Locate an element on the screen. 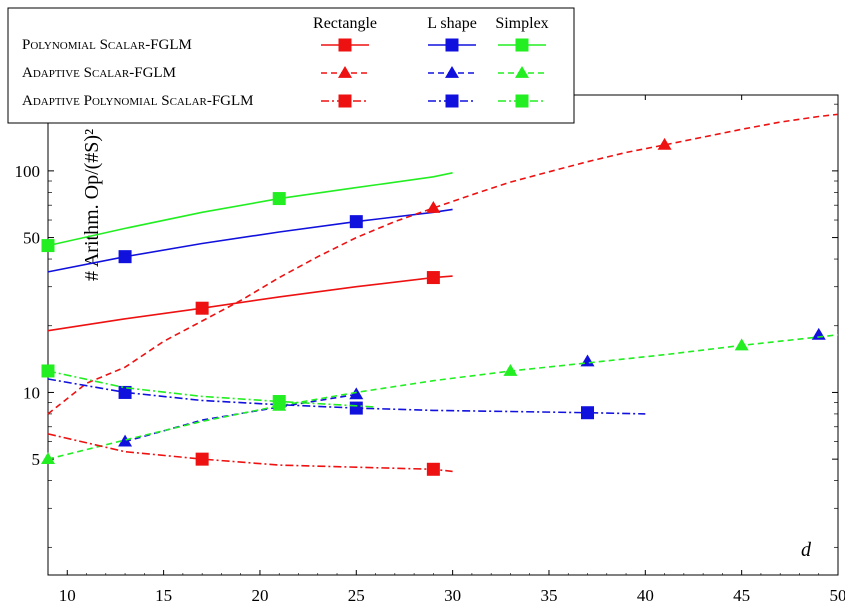 This screenshot has width=845, height=612. y-axis-label: # Arithm. Op/(#S)² is located at coordinates (92, 205).